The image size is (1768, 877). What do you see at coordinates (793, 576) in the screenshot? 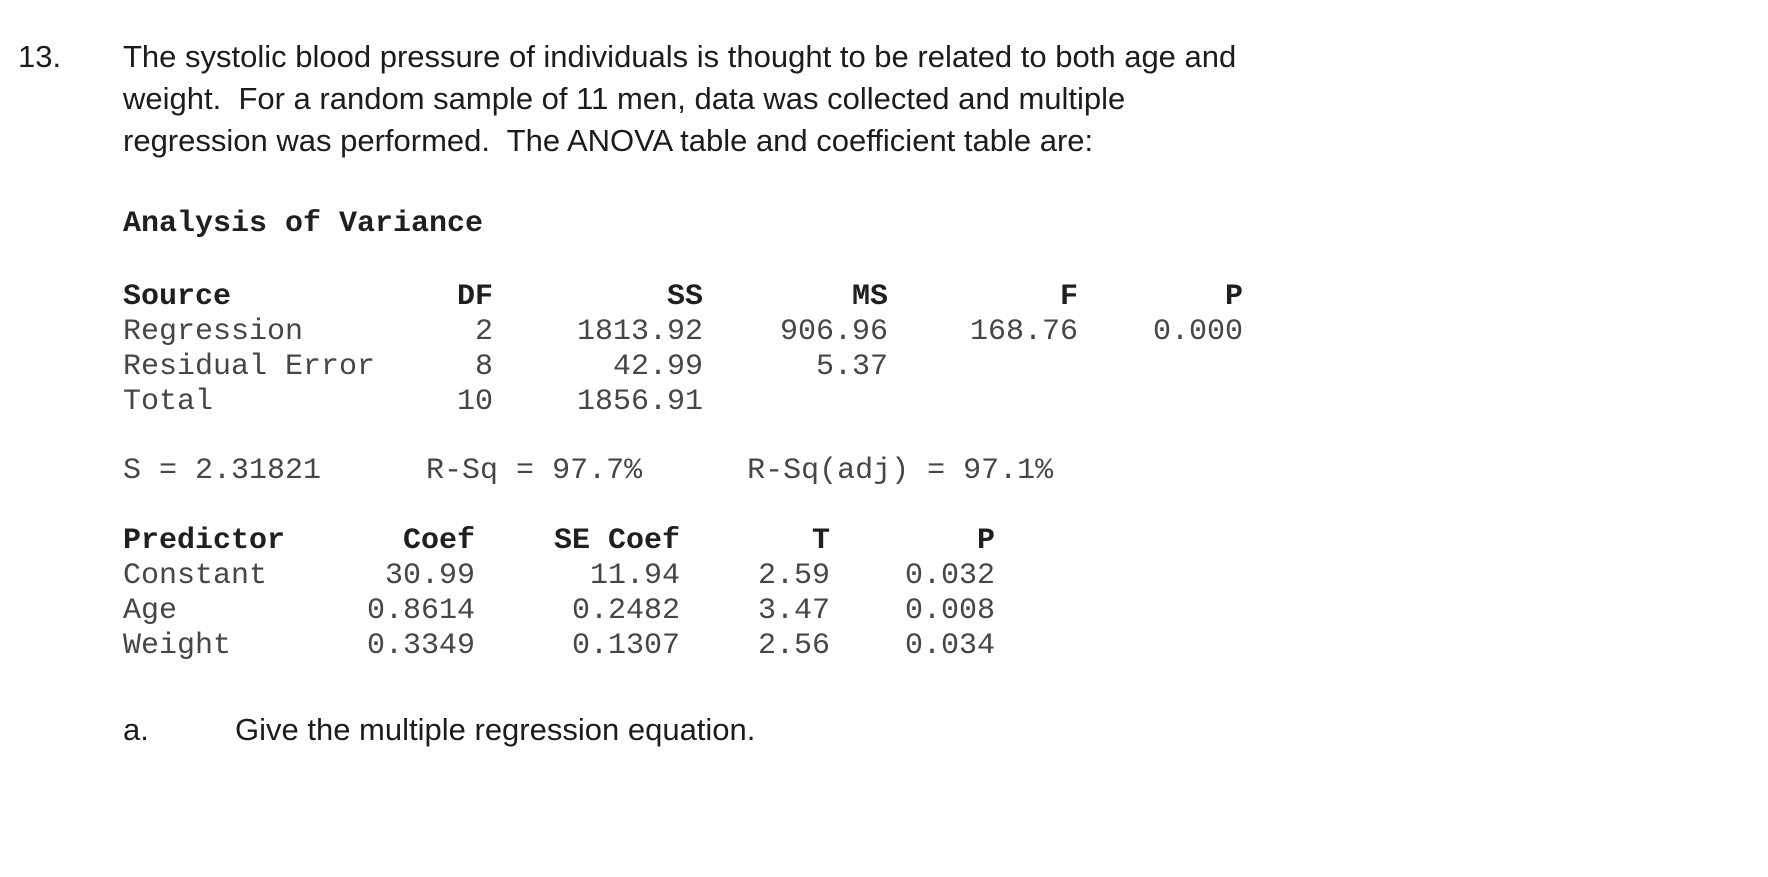
I see `coefficients-cell: 2.59` at bounding box center [793, 576].